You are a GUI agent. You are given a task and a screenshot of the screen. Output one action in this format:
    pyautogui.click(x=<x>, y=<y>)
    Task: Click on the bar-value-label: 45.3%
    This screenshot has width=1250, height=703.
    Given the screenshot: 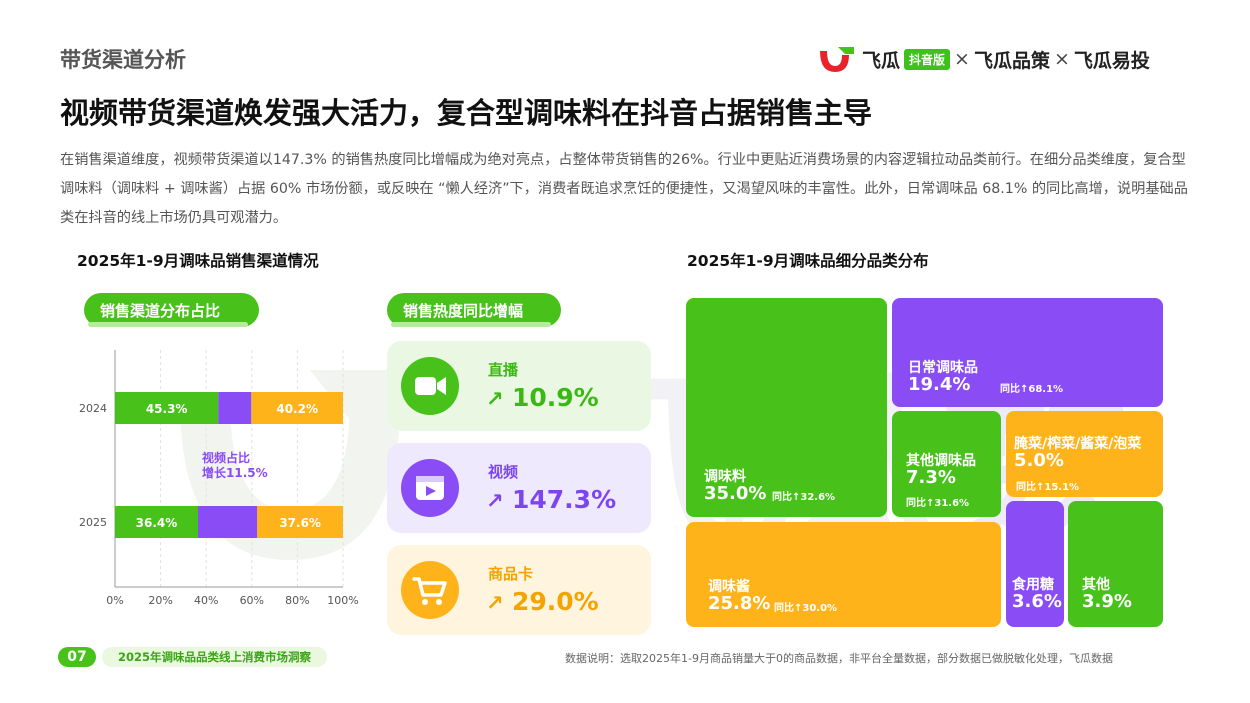 What is the action you would take?
    pyautogui.click(x=167, y=409)
    